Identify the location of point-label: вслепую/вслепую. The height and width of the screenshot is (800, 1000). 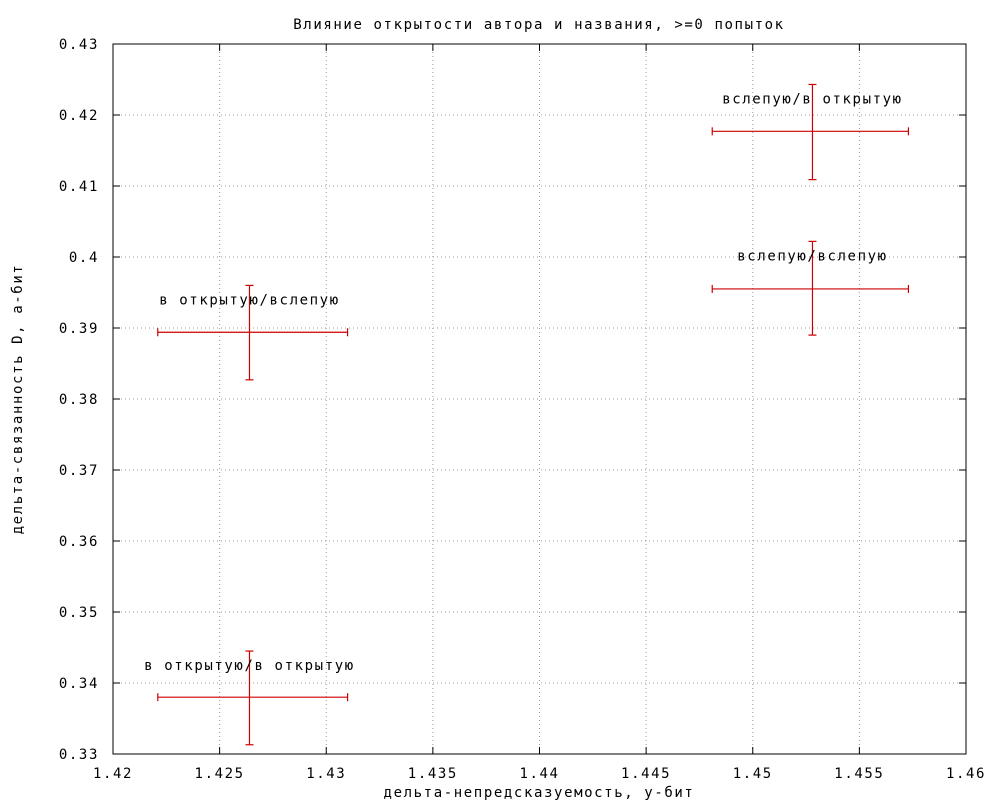
(812, 256).